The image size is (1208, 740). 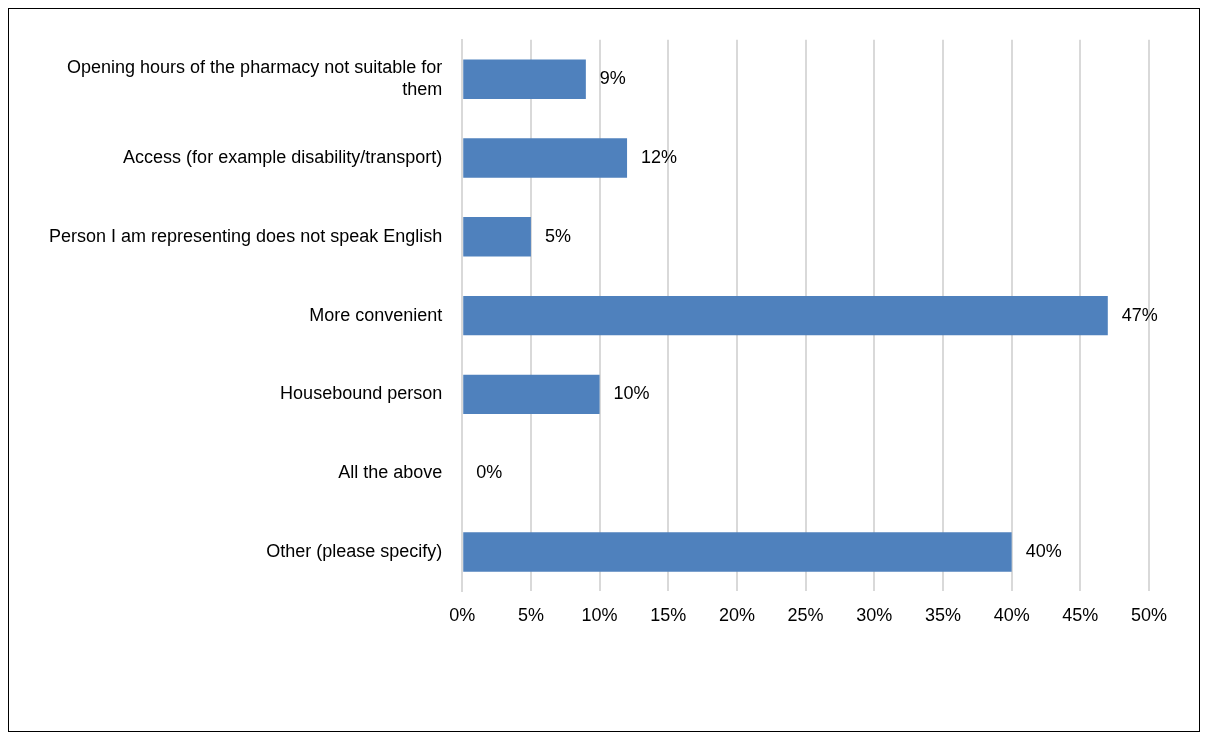 I want to click on x-tick-label: 5%, so click(x=530, y=615).